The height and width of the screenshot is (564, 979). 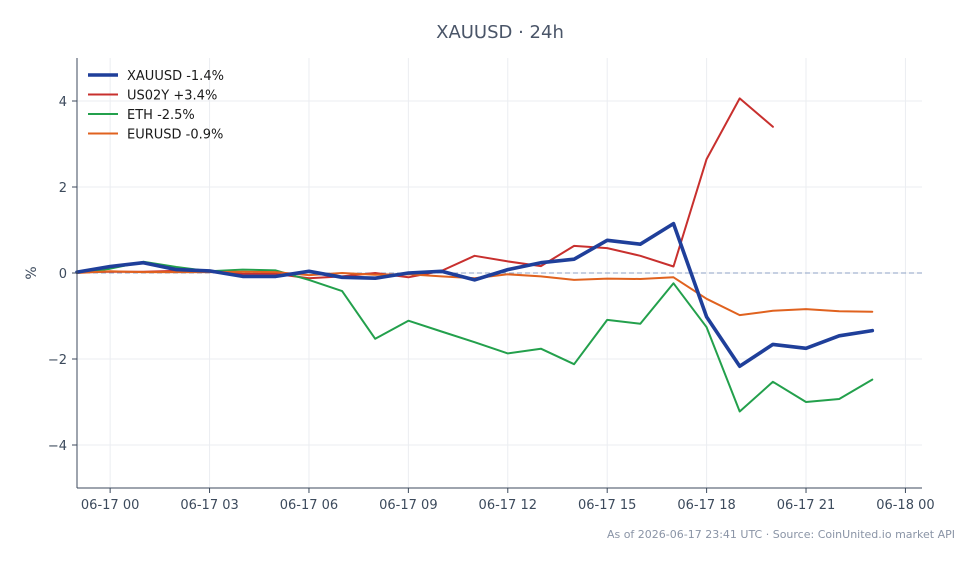 I want to click on x-tick-label: 06-18 00, so click(x=905, y=505).